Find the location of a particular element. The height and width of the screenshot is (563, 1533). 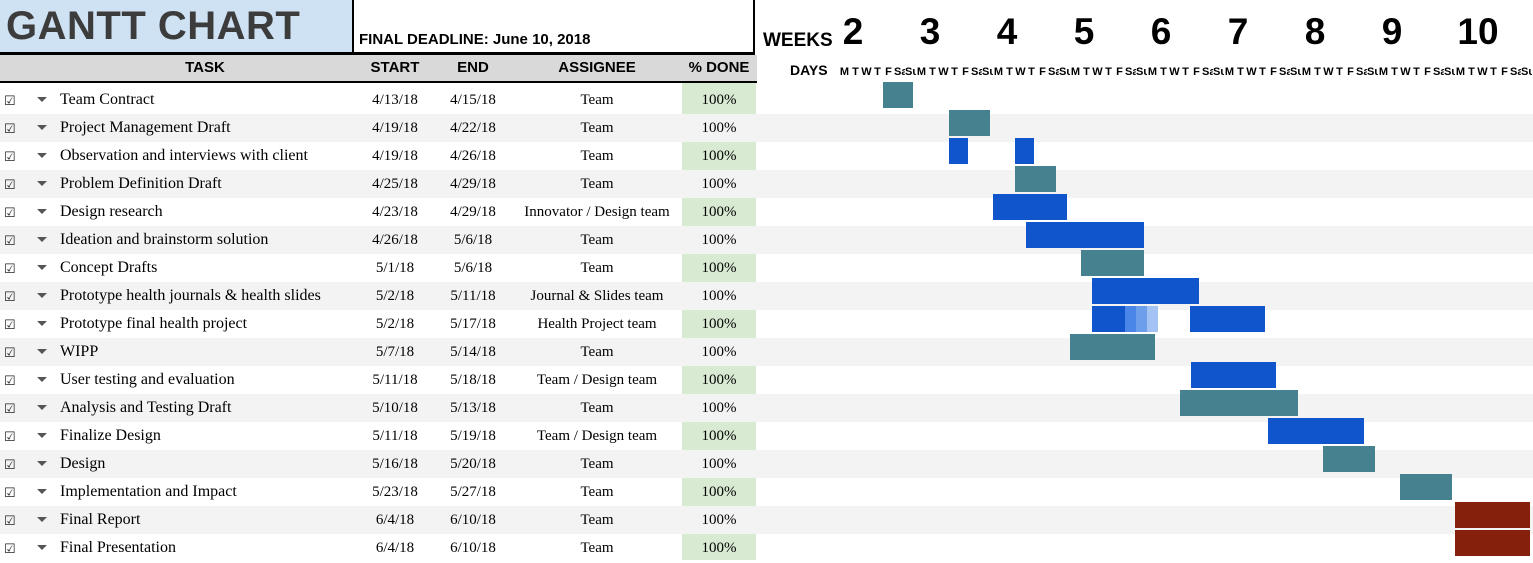

task-name: Observation and interviews with client is located at coordinates (184, 155).